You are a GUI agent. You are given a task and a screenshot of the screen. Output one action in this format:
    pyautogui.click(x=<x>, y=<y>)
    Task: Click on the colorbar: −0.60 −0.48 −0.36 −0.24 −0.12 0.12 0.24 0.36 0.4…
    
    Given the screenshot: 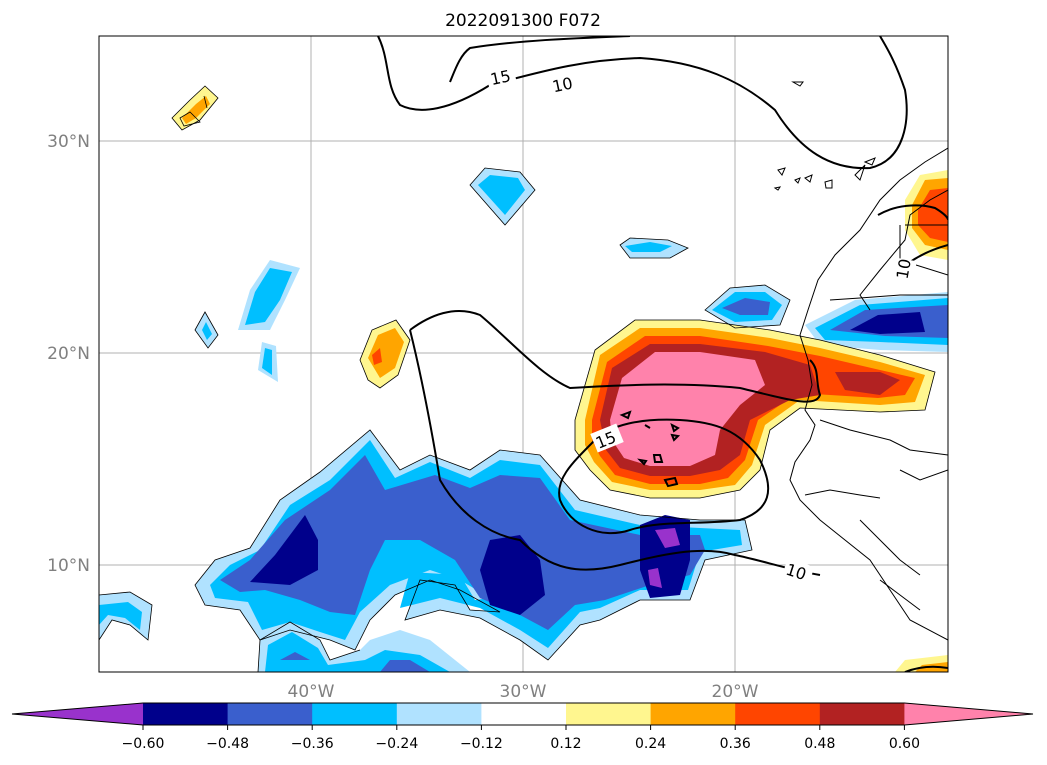 What is the action you would take?
    pyautogui.click(x=522, y=727)
    